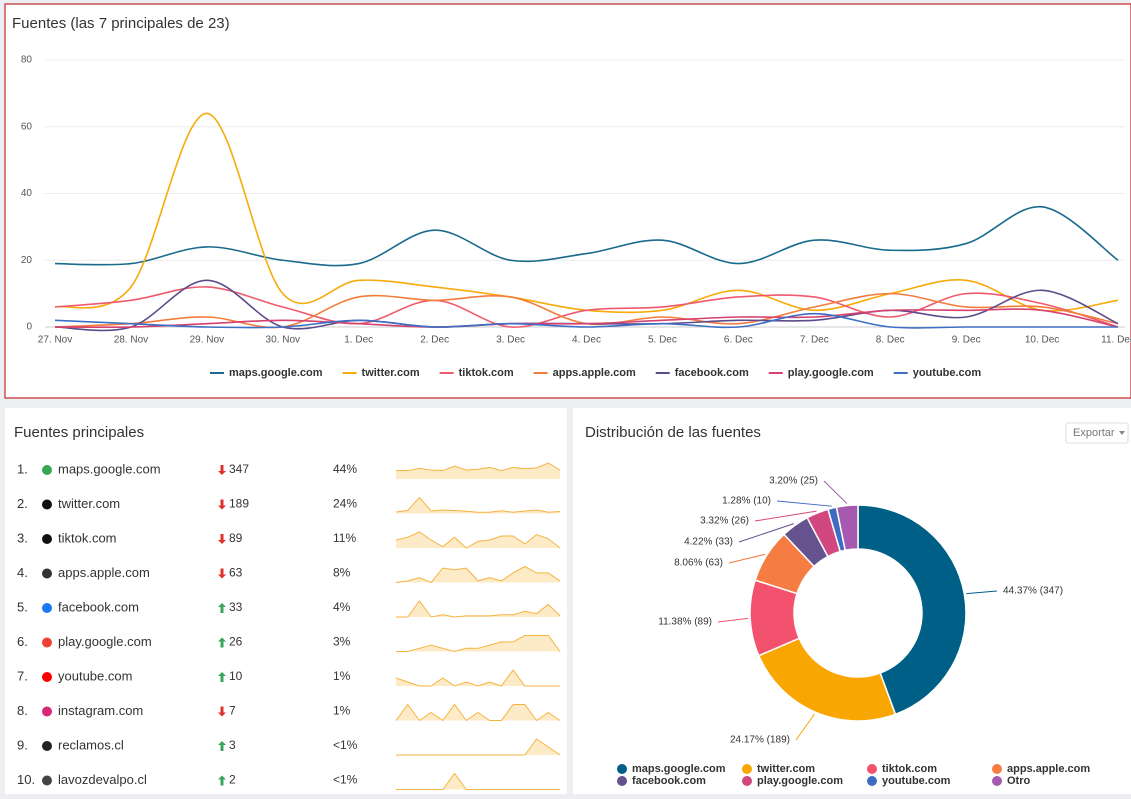 The width and height of the screenshot is (1131, 799). What do you see at coordinates (342, 573) in the screenshot?
I see `share: 8%` at bounding box center [342, 573].